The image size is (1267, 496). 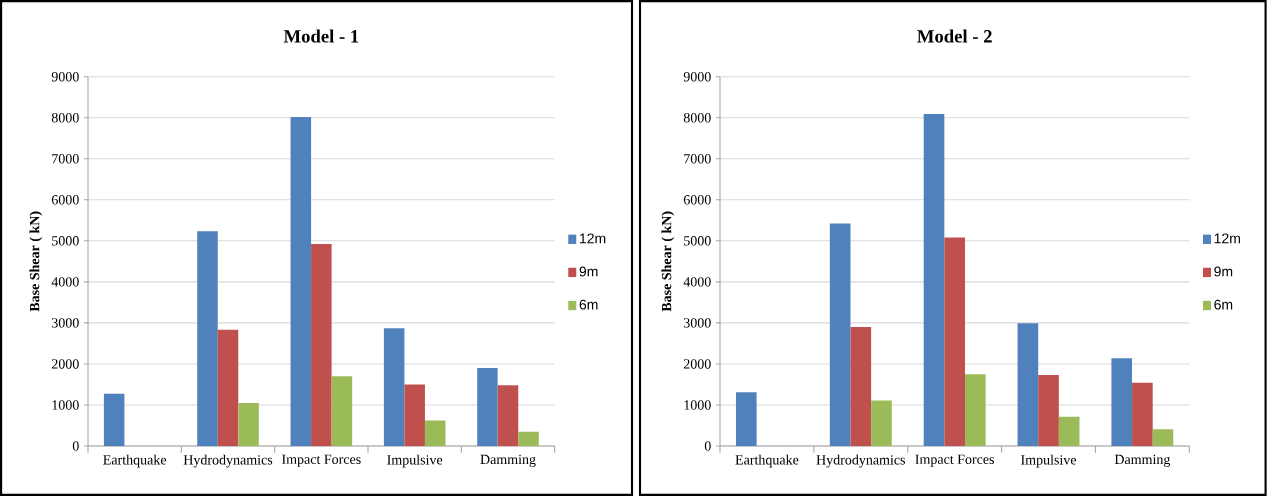 What do you see at coordinates (954, 36) in the screenshot?
I see `chart-title: Model - 2` at bounding box center [954, 36].